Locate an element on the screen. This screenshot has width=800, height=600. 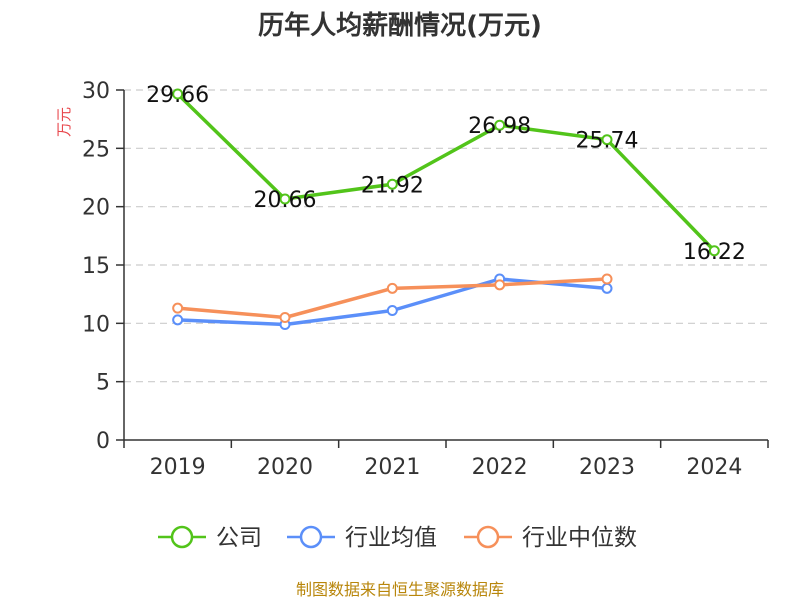
legend-label: 公司 is located at coordinates (239, 538).